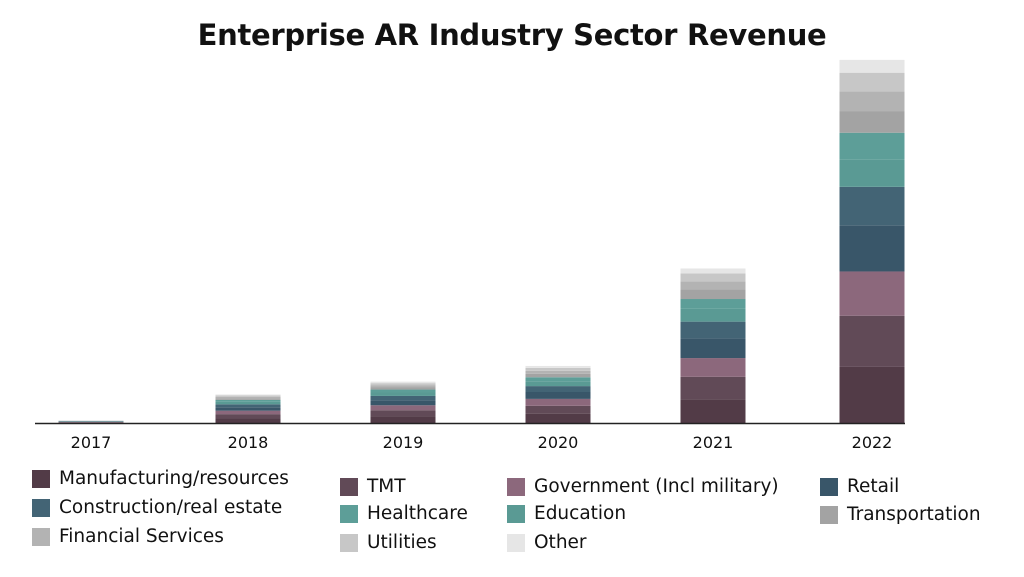  Describe the element at coordinates (248, 403) in the screenshot. I see `bar-segment-2018-education` at that location.